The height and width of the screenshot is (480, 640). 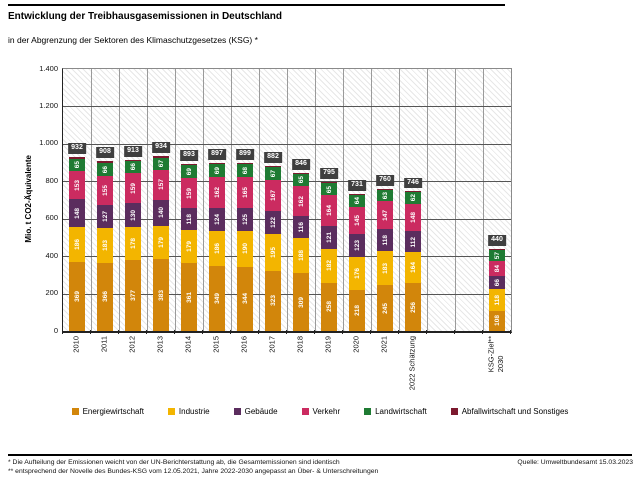 What do you see at coordinates (245, 298) in the screenshot?
I see `bar-segment: 344` at bounding box center [245, 298].